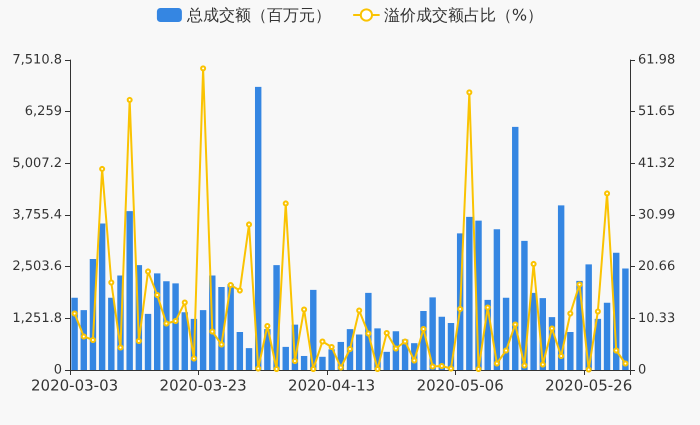 This screenshot has width=700, height=425. What do you see at coordinates (37, 60) in the screenshot?
I see `y-tick-label: 7,510.8` at bounding box center [37, 60].